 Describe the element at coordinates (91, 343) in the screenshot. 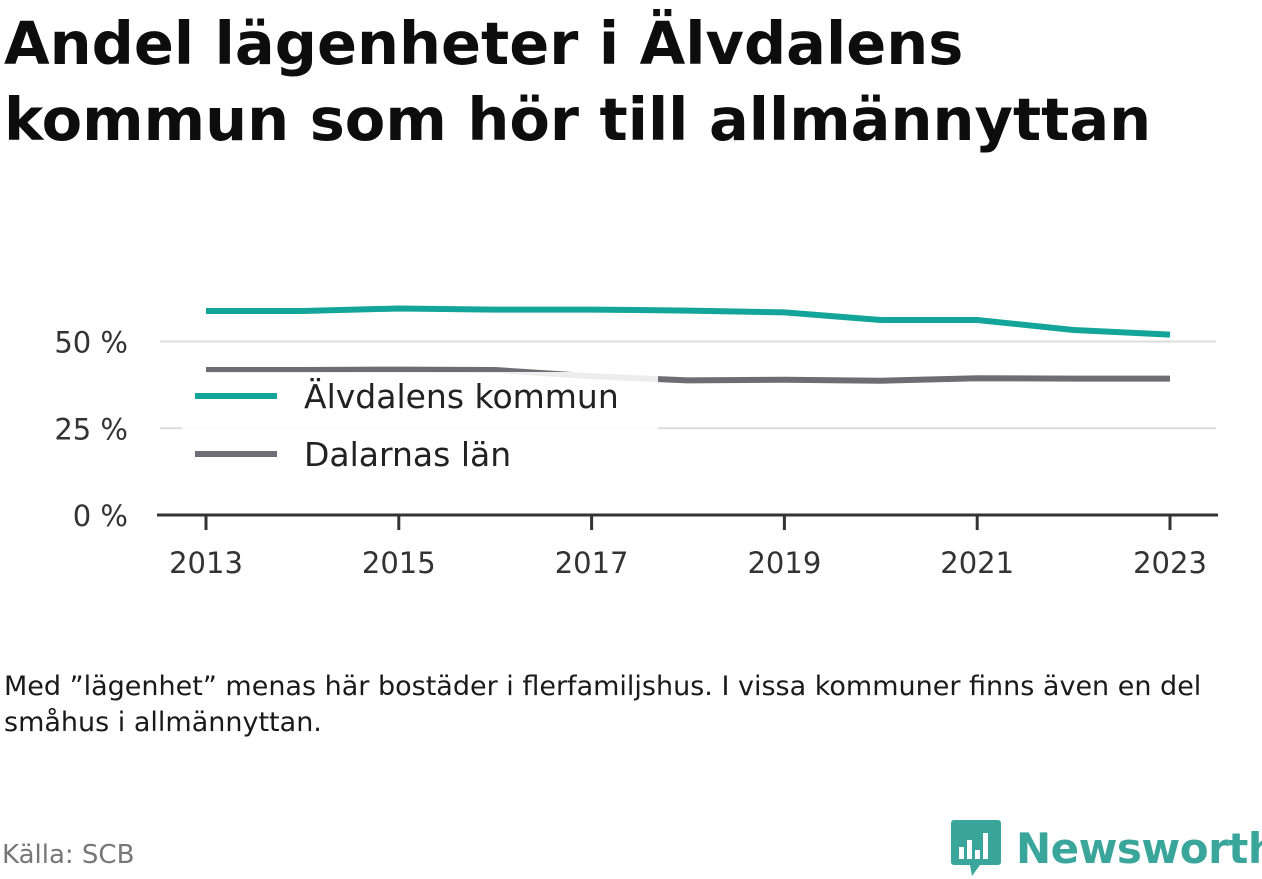

I see `y-tick-label: 50 %` at that location.